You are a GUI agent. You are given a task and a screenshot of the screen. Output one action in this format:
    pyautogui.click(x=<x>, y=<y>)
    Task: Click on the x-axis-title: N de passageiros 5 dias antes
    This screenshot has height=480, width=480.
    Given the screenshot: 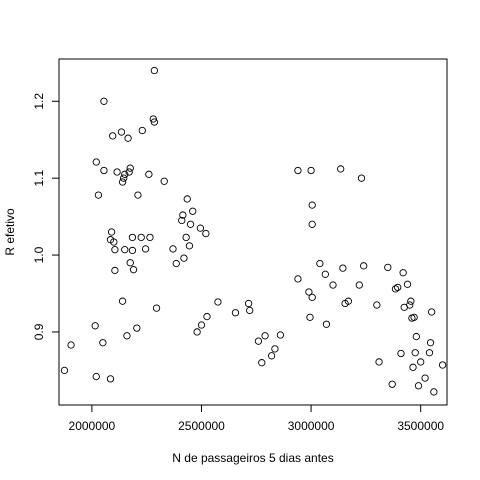 What is the action you would take?
    pyautogui.click(x=252, y=458)
    